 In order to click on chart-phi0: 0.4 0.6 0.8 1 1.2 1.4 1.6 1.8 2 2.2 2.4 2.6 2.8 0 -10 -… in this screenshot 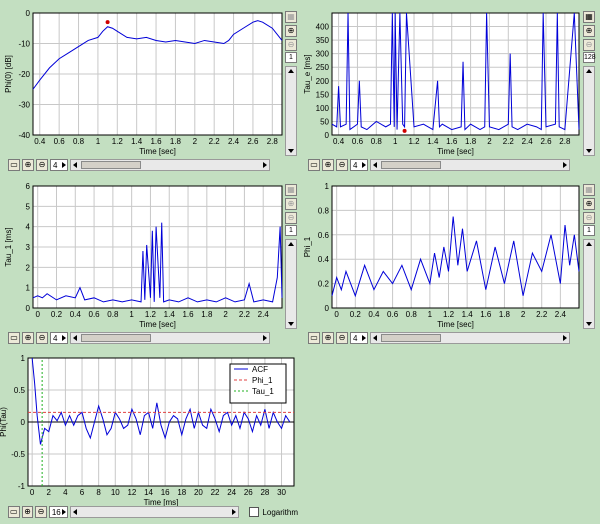, I will do `click(143, 82)`.